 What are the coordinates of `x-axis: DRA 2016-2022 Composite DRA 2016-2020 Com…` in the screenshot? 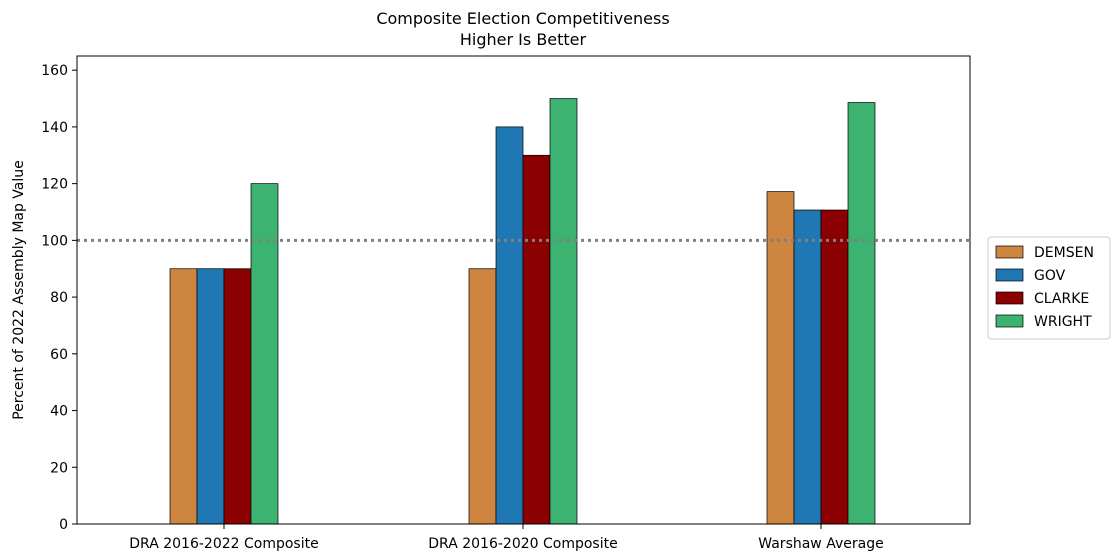 It's located at (506, 538).